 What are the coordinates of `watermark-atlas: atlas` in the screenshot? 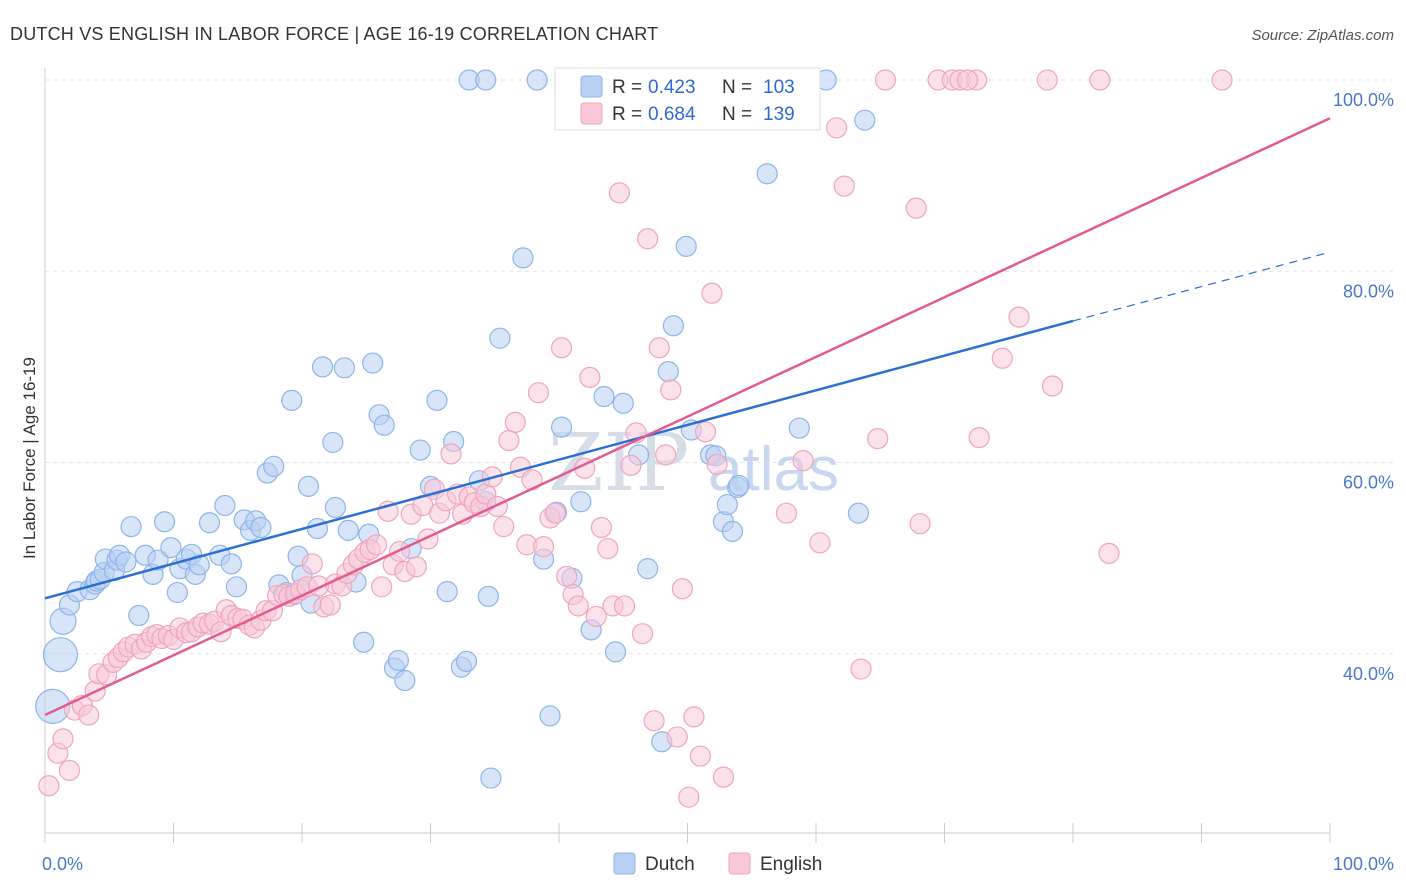 It's located at (773, 469).